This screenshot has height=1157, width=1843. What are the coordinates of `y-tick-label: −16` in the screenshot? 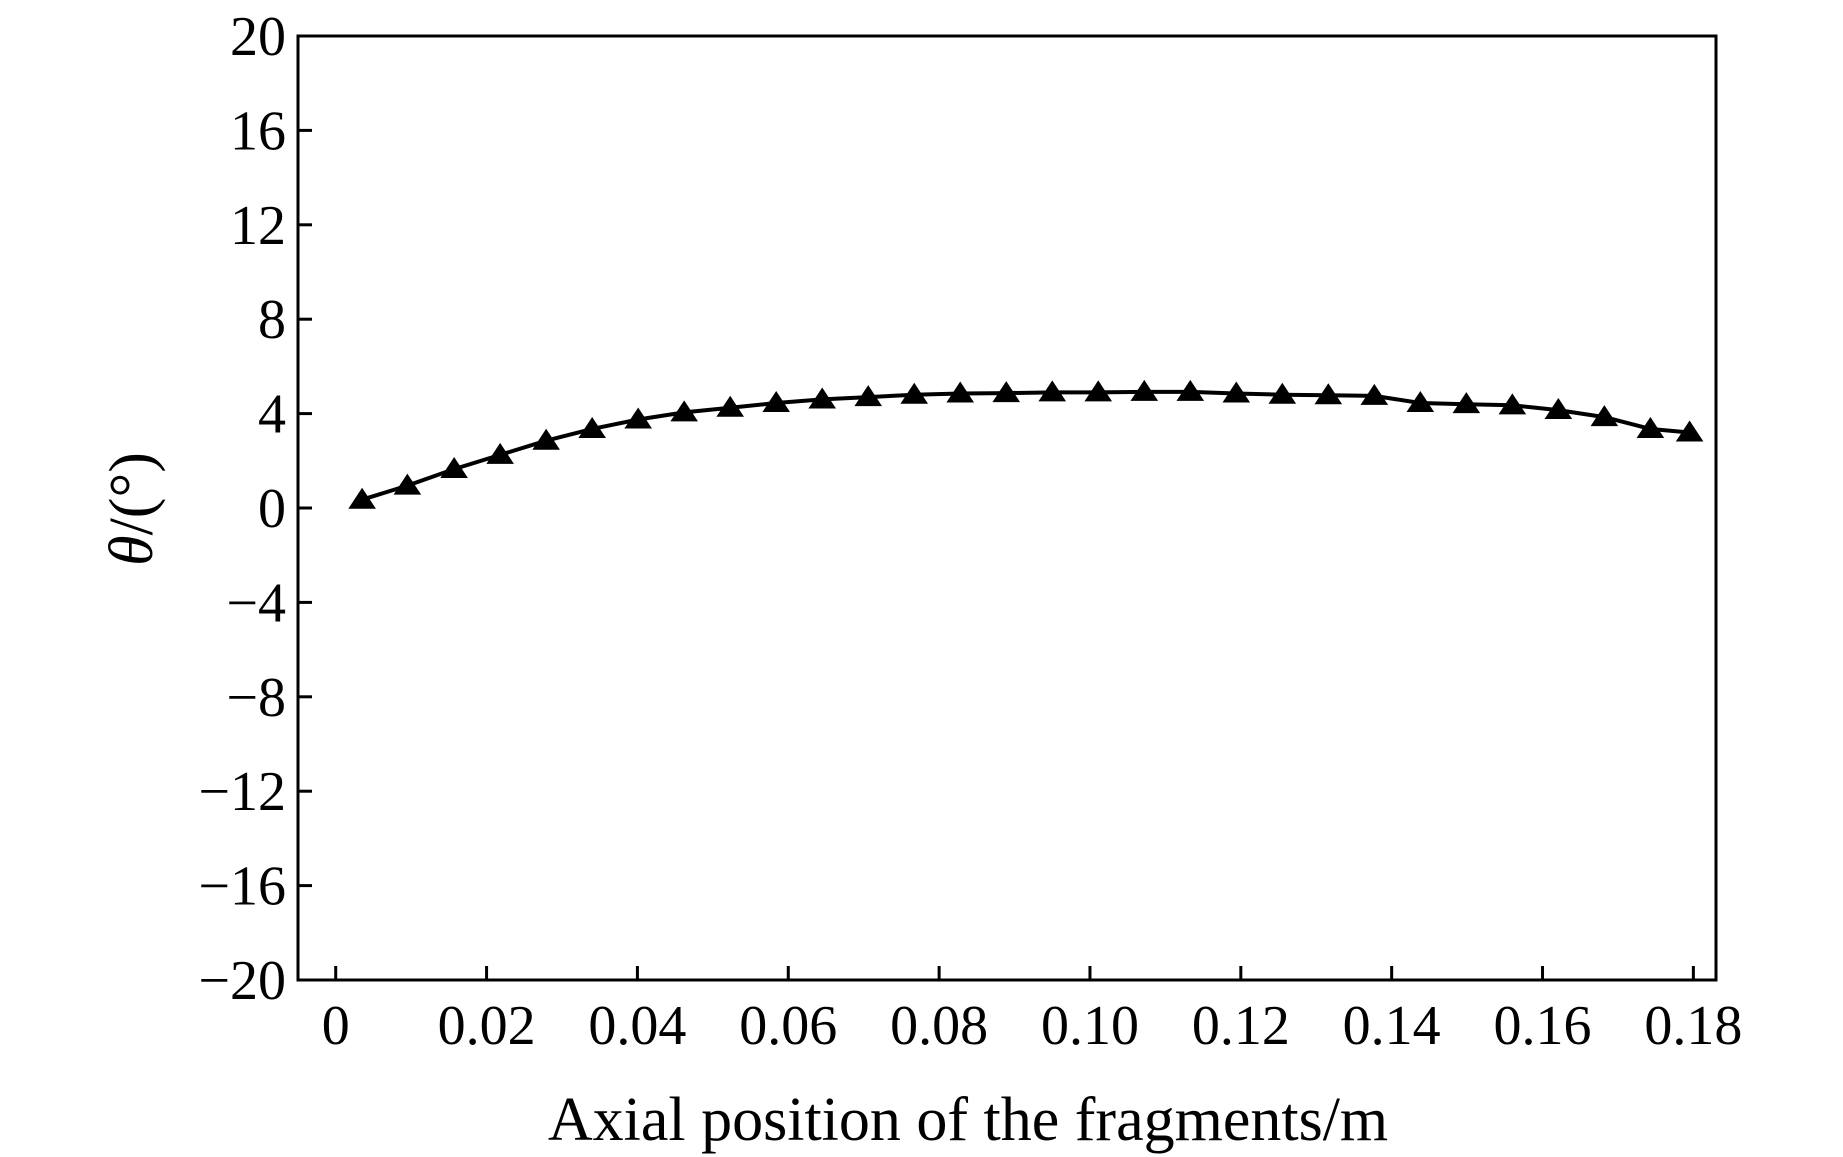 It's located at (242, 887).